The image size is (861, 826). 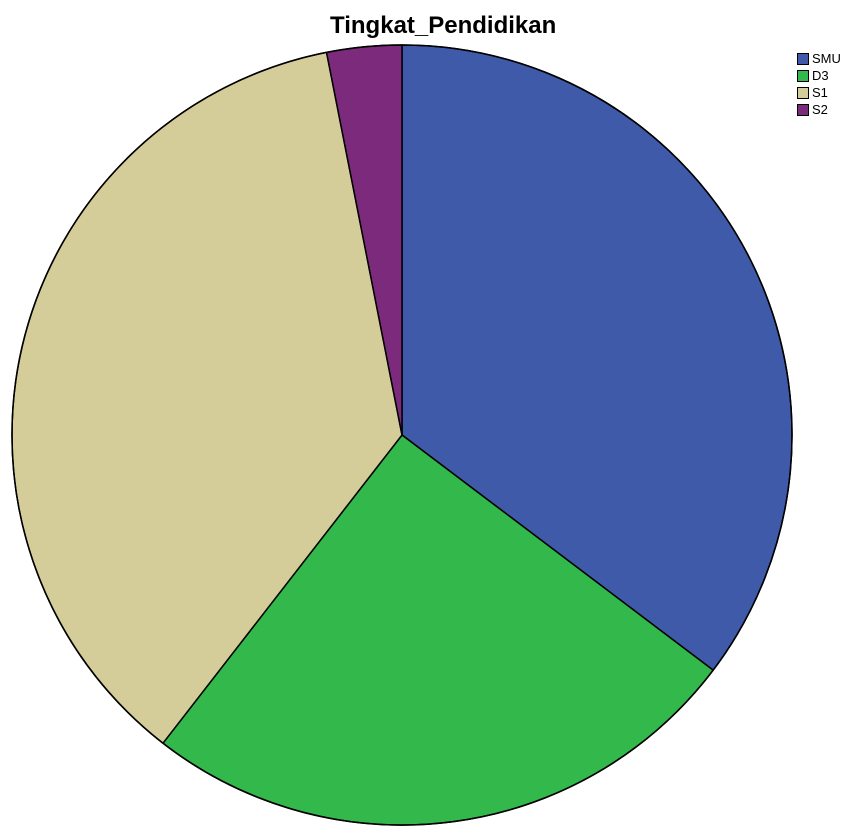 I want to click on chart-title: Tingkat_Pendidikan, so click(x=443, y=25).